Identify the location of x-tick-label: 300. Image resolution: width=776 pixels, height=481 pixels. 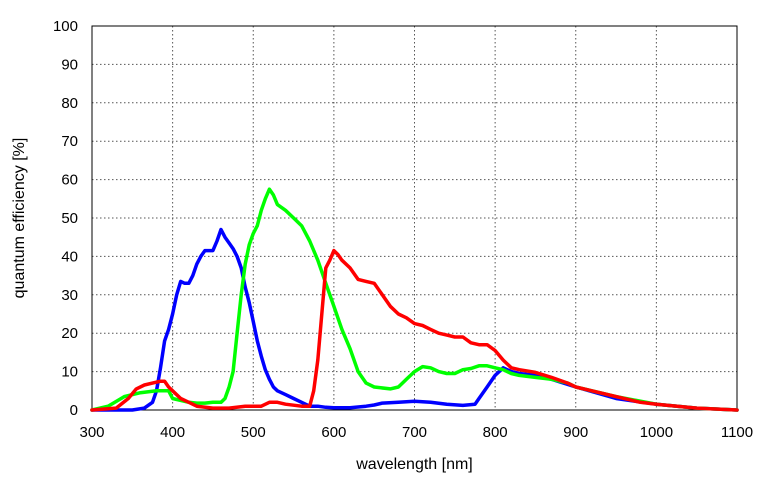
(91, 432).